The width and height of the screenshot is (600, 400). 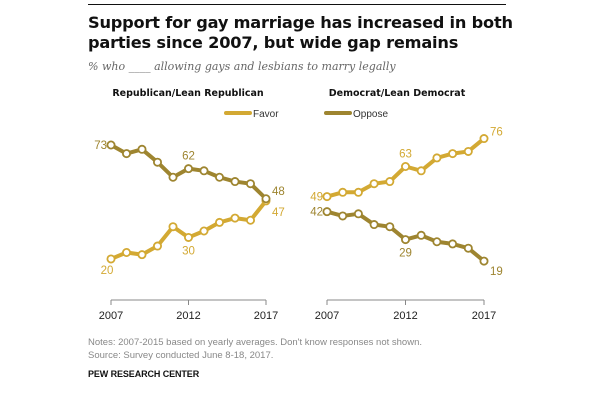 I want to click on data-point-republican-oppose-2013, so click(x=204, y=171).